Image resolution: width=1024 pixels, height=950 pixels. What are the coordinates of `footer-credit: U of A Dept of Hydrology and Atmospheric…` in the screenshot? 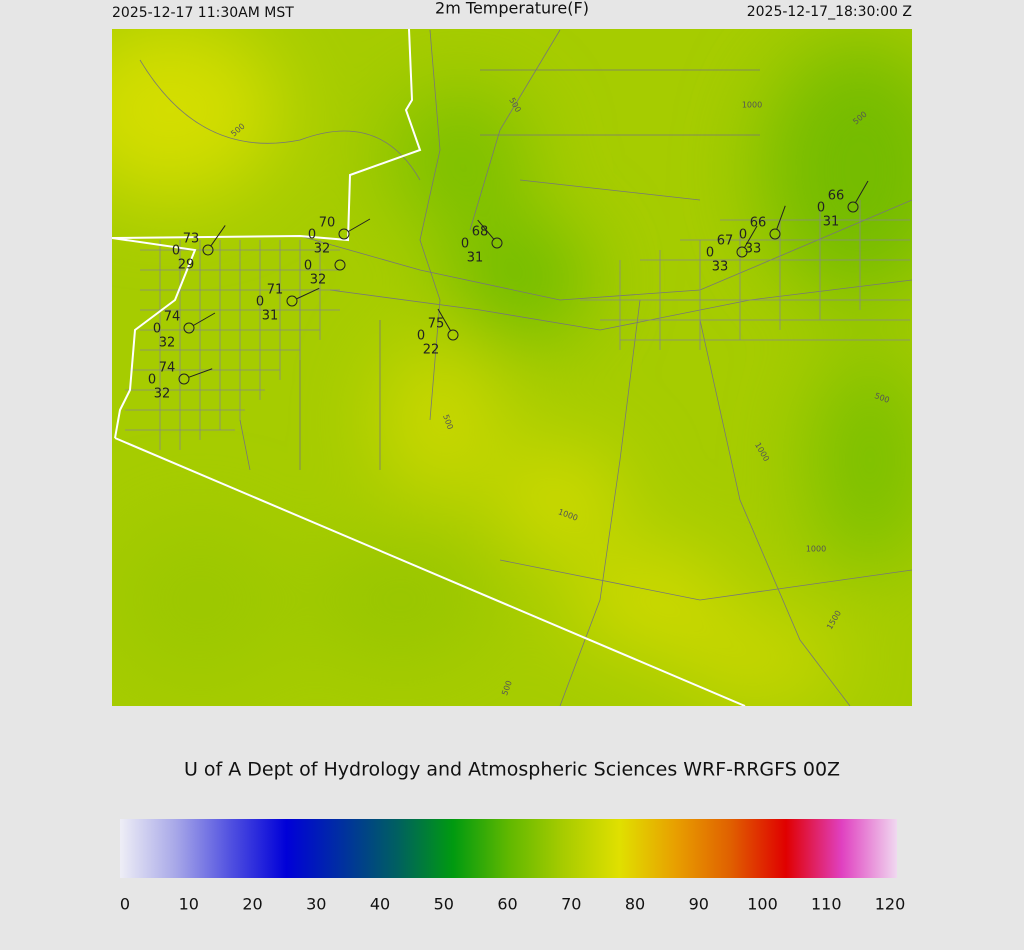 It's located at (512, 770).